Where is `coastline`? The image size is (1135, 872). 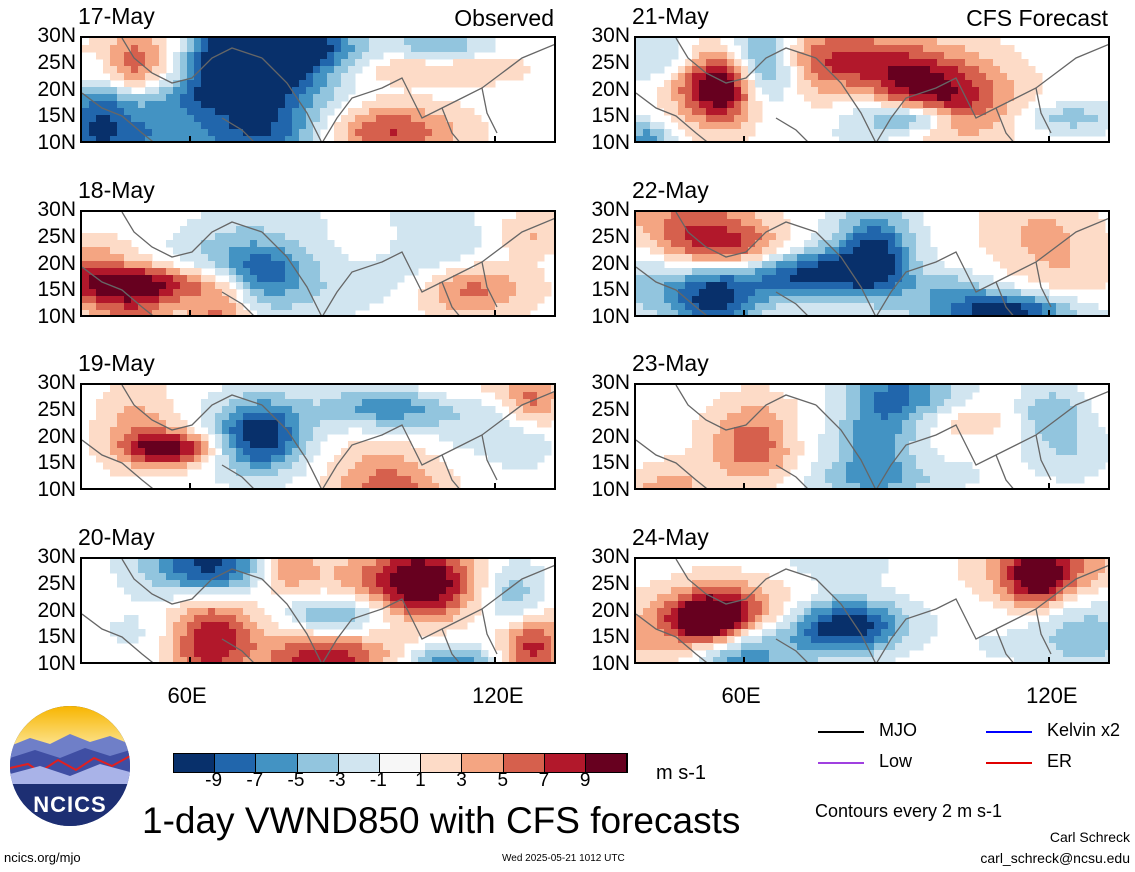 coastline is located at coordinates (992, 92).